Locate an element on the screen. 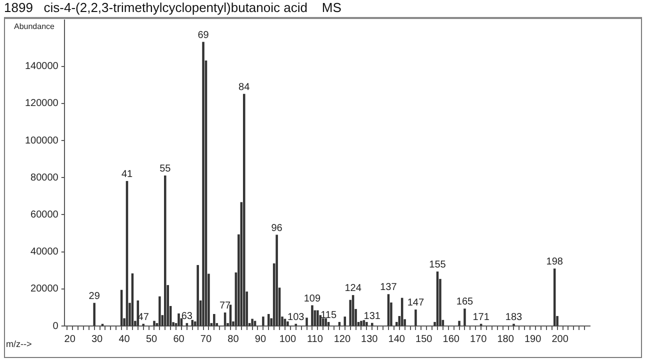 This screenshot has width=650, height=360. x-axis-title: m/z--> is located at coordinates (19, 344).